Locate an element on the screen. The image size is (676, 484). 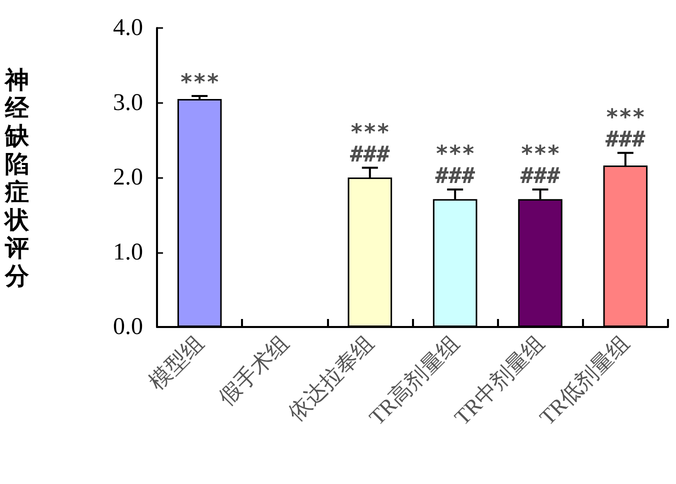
y-tick-label: 3.0 is located at coordinates (128, 103).